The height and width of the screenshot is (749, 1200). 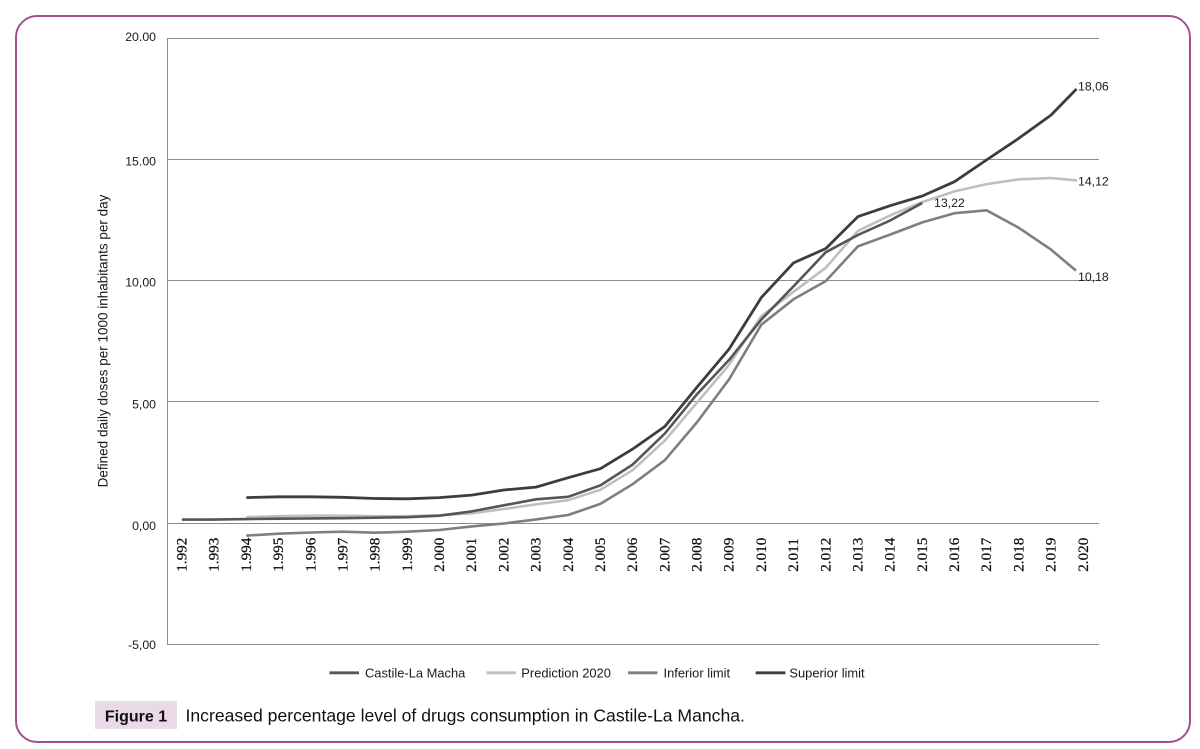 What do you see at coordinates (142, 645) in the screenshot?
I see `svg-text: -5,00` at bounding box center [142, 645].